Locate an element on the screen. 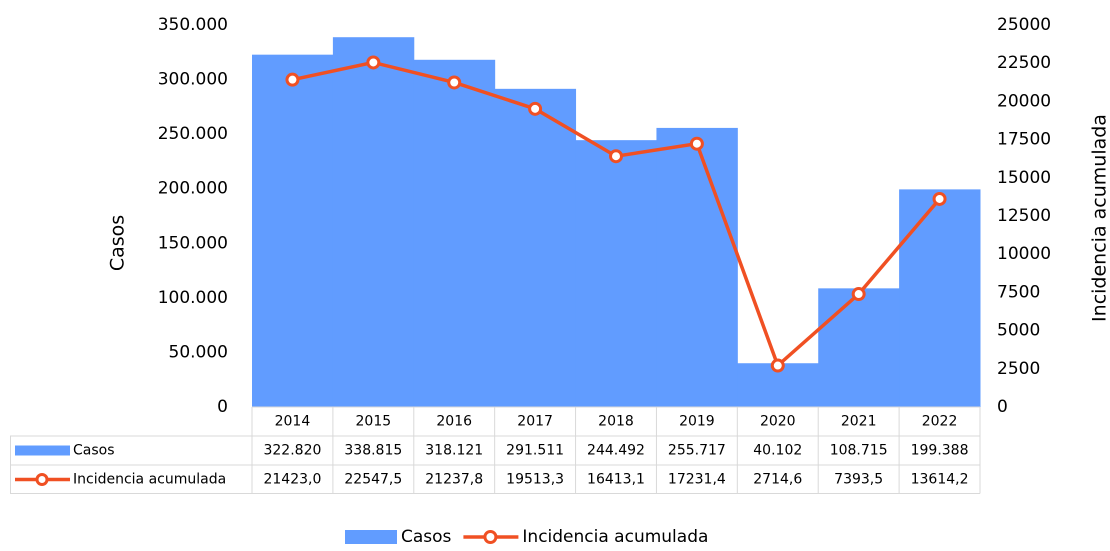  y2-tick-label: 25000 is located at coordinates (1024, 25).